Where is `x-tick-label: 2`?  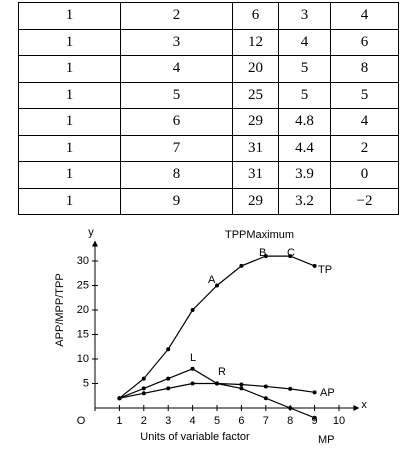 x-tick-label: 2 is located at coordinates (144, 421).